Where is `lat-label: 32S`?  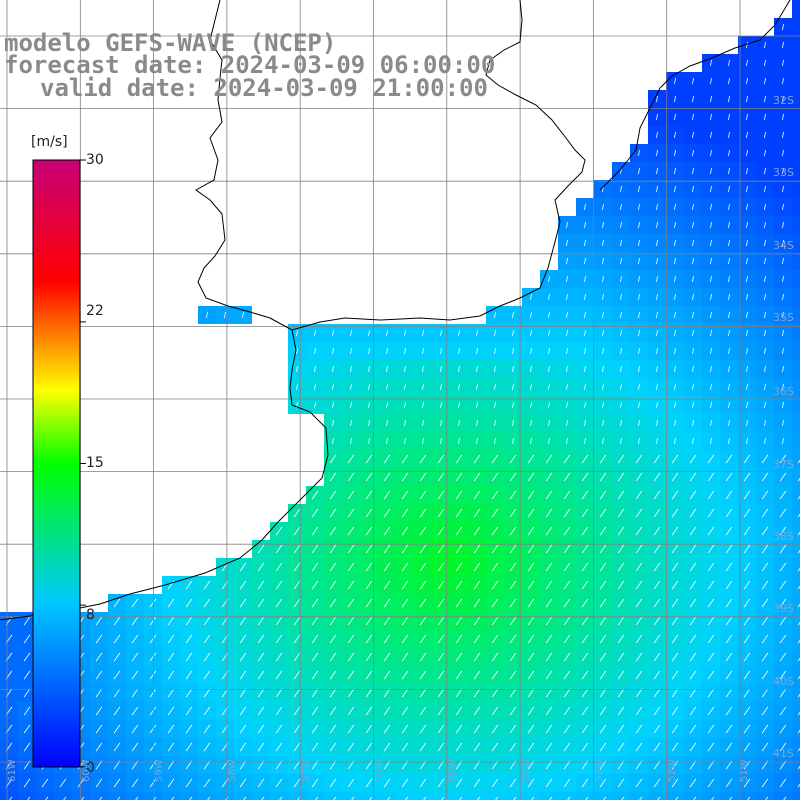 lat-label: 32S is located at coordinates (783, 100).